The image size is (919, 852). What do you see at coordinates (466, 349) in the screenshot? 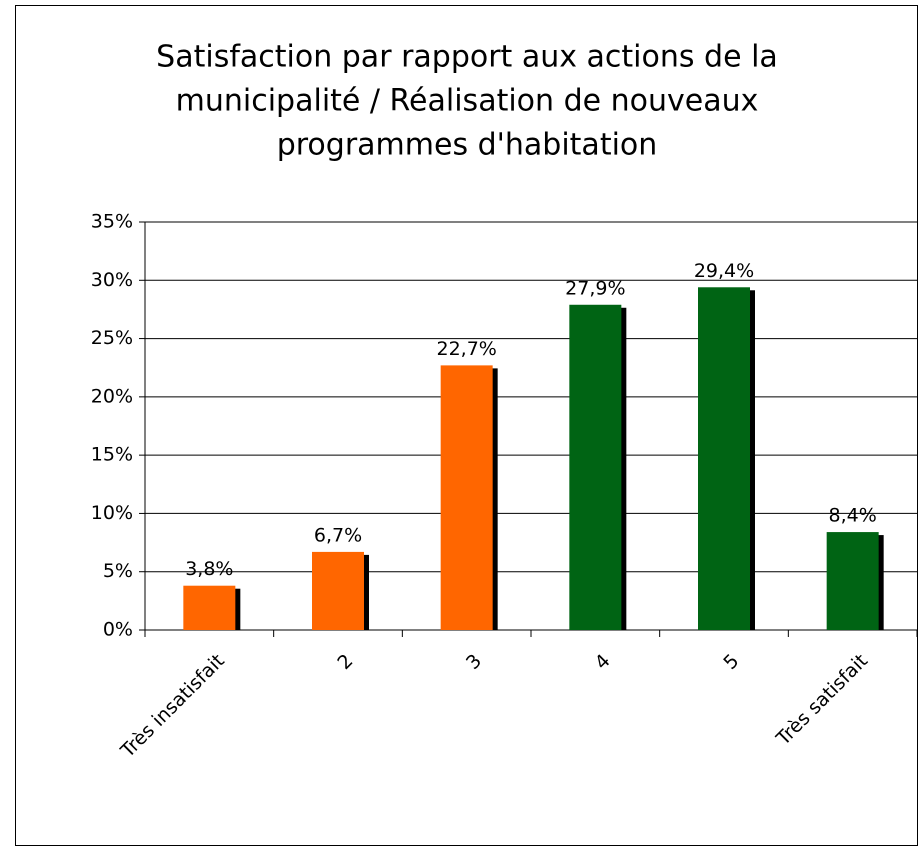
I see `data-label: 22,7%` at bounding box center [466, 349].